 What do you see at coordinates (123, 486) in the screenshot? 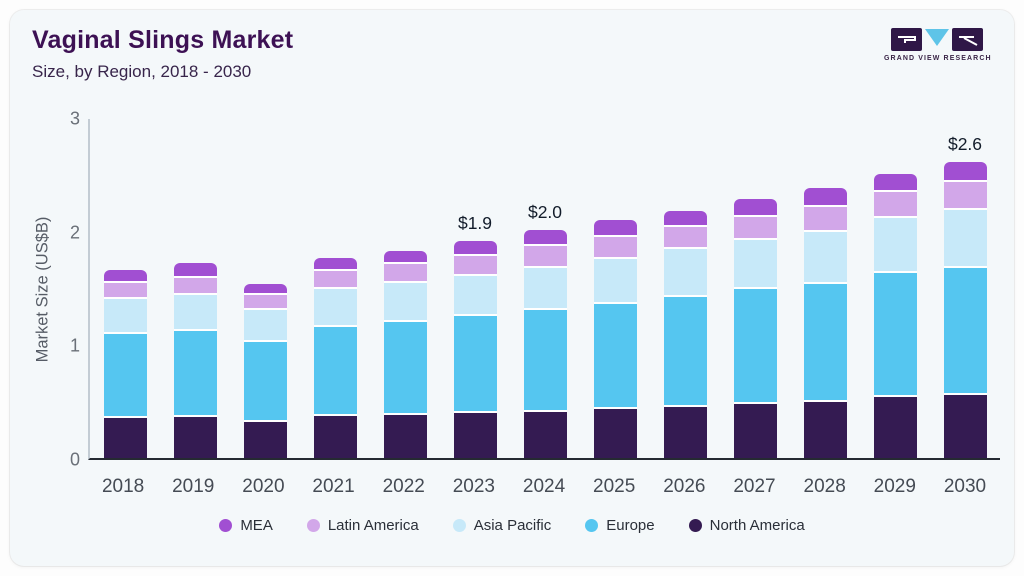
I see `x-tick-label: 2018` at bounding box center [123, 486].